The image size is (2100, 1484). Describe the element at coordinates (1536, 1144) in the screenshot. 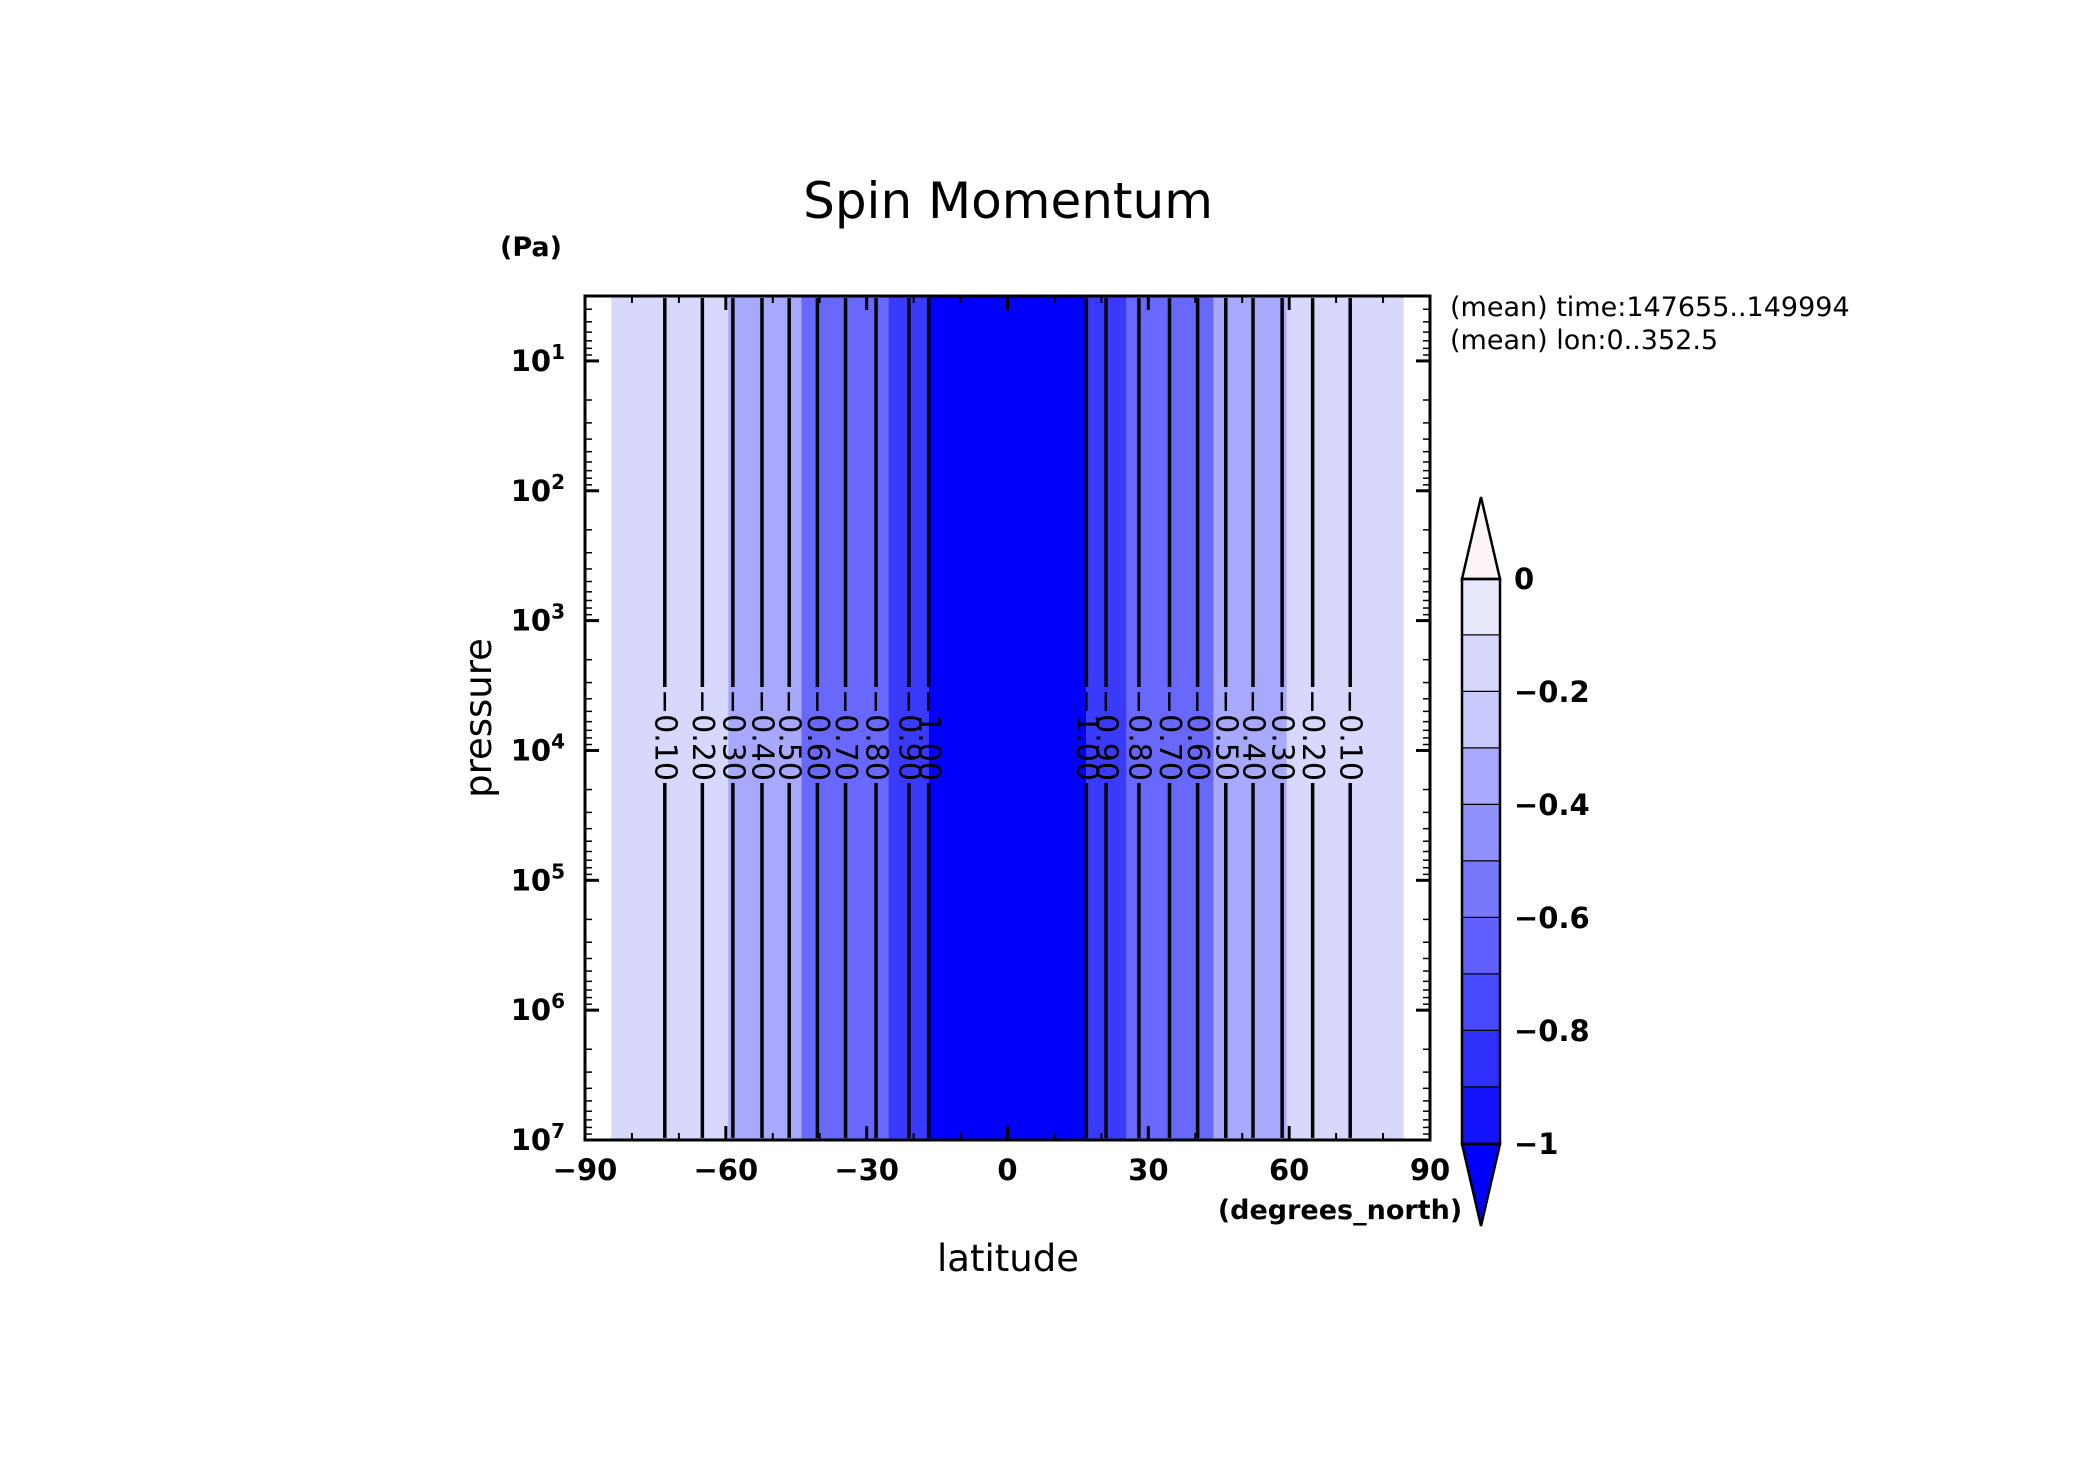

I see `colorbar-tick-label: −1` at that location.